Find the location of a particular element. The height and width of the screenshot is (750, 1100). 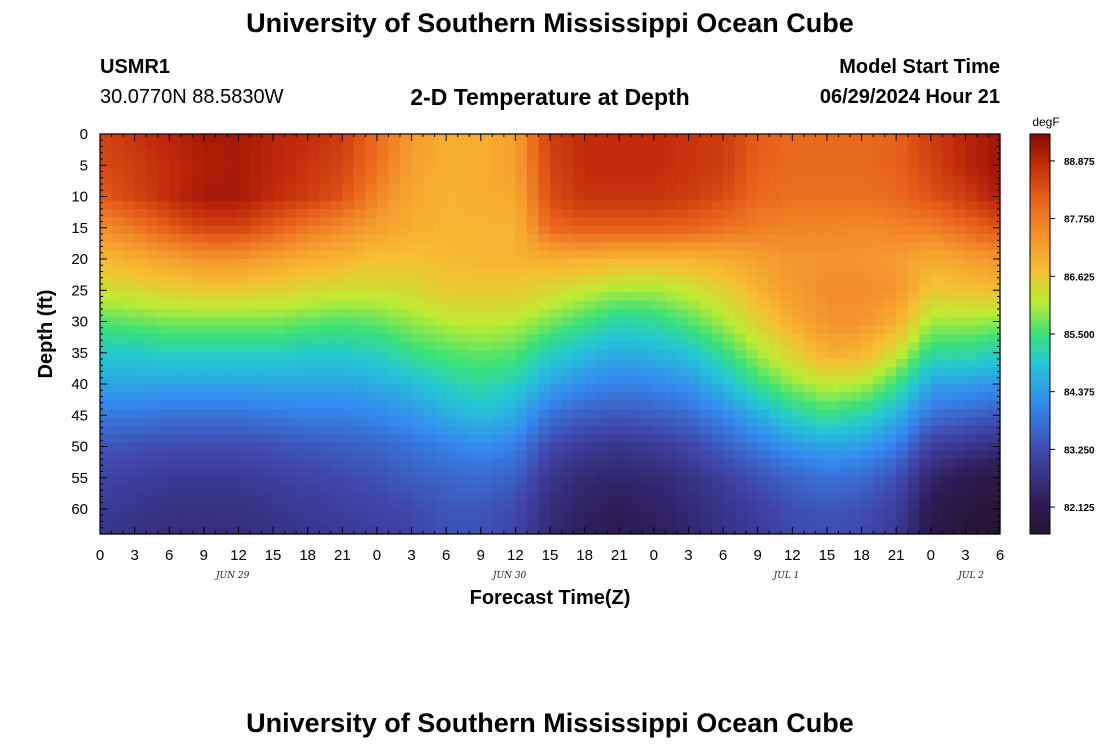

colorbar-tick-label: 82.125 is located at coordinates (1079, 508).